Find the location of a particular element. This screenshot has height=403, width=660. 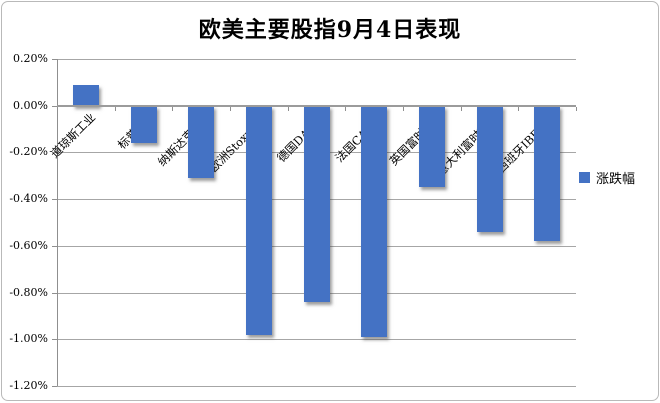

legend-label: 涨跌幅 is located at coordinates (616, 179).